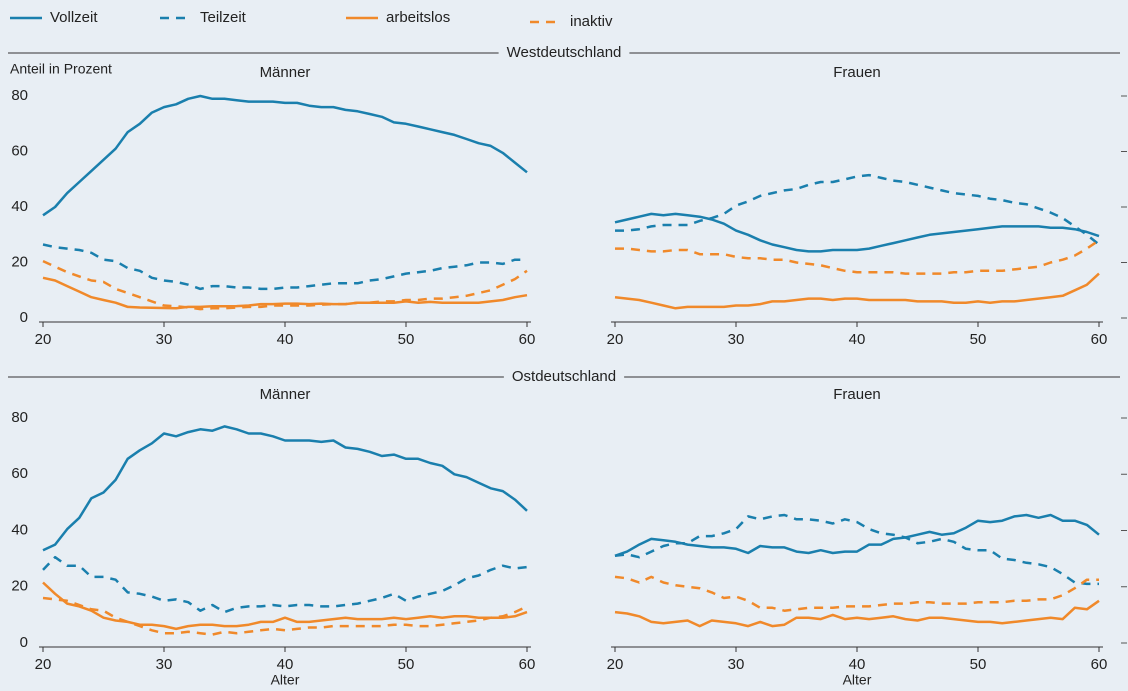  I want to click on section-title: Ostdeutschland, so click(564, 376).